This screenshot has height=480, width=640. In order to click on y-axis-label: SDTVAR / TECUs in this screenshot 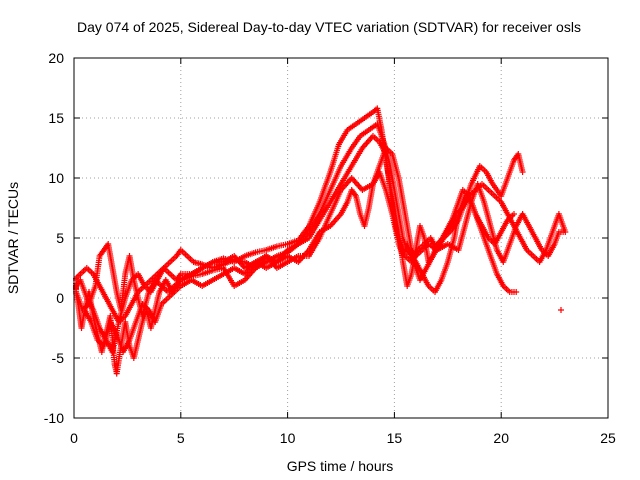, I will do `click(13, 238)`.